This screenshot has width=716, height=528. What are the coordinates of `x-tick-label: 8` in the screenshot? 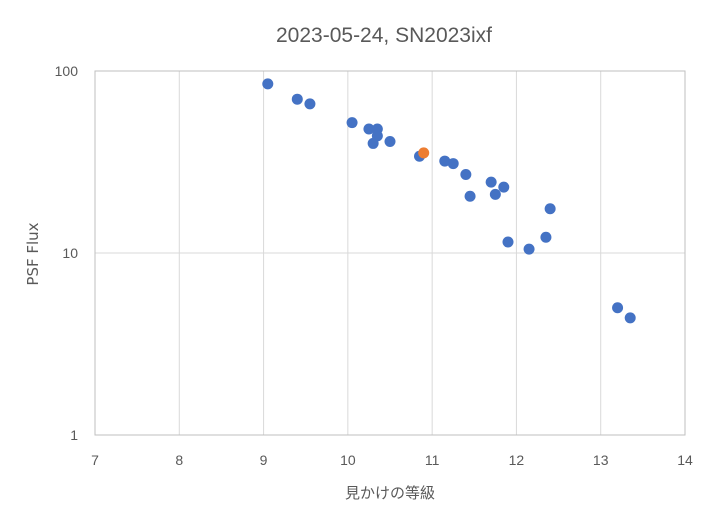 It's located at (179, 460).